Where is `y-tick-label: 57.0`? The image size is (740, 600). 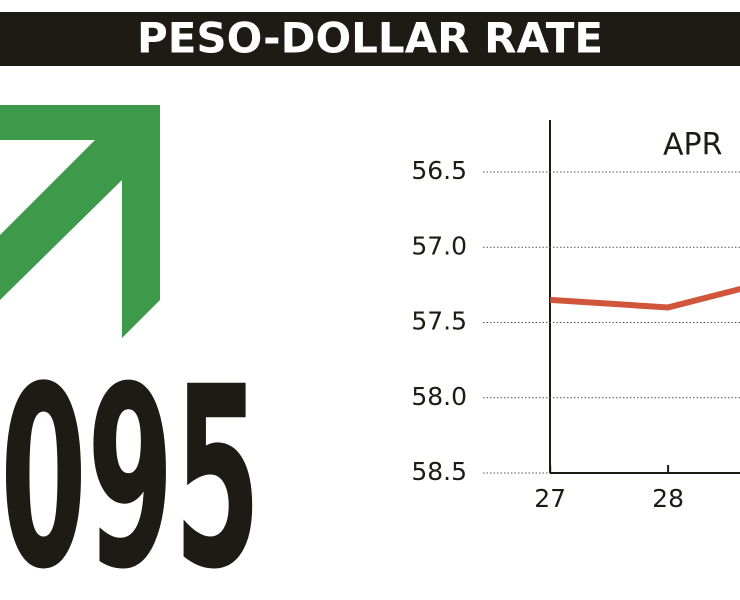
y-tick-label: 57.0 is located at coordinates (439, 245).